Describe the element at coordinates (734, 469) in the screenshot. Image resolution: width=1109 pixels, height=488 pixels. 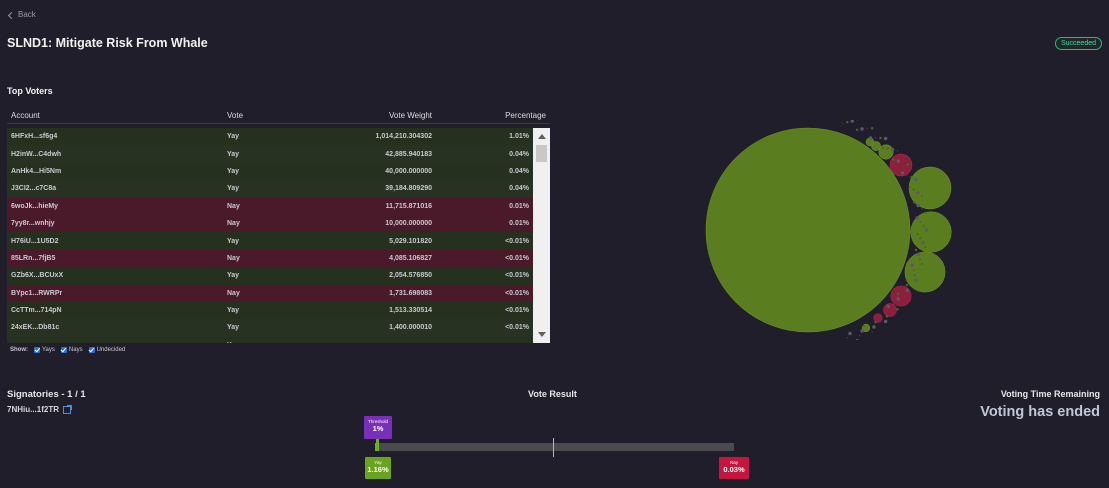
I see `nay-value: 0.03%` at that location.